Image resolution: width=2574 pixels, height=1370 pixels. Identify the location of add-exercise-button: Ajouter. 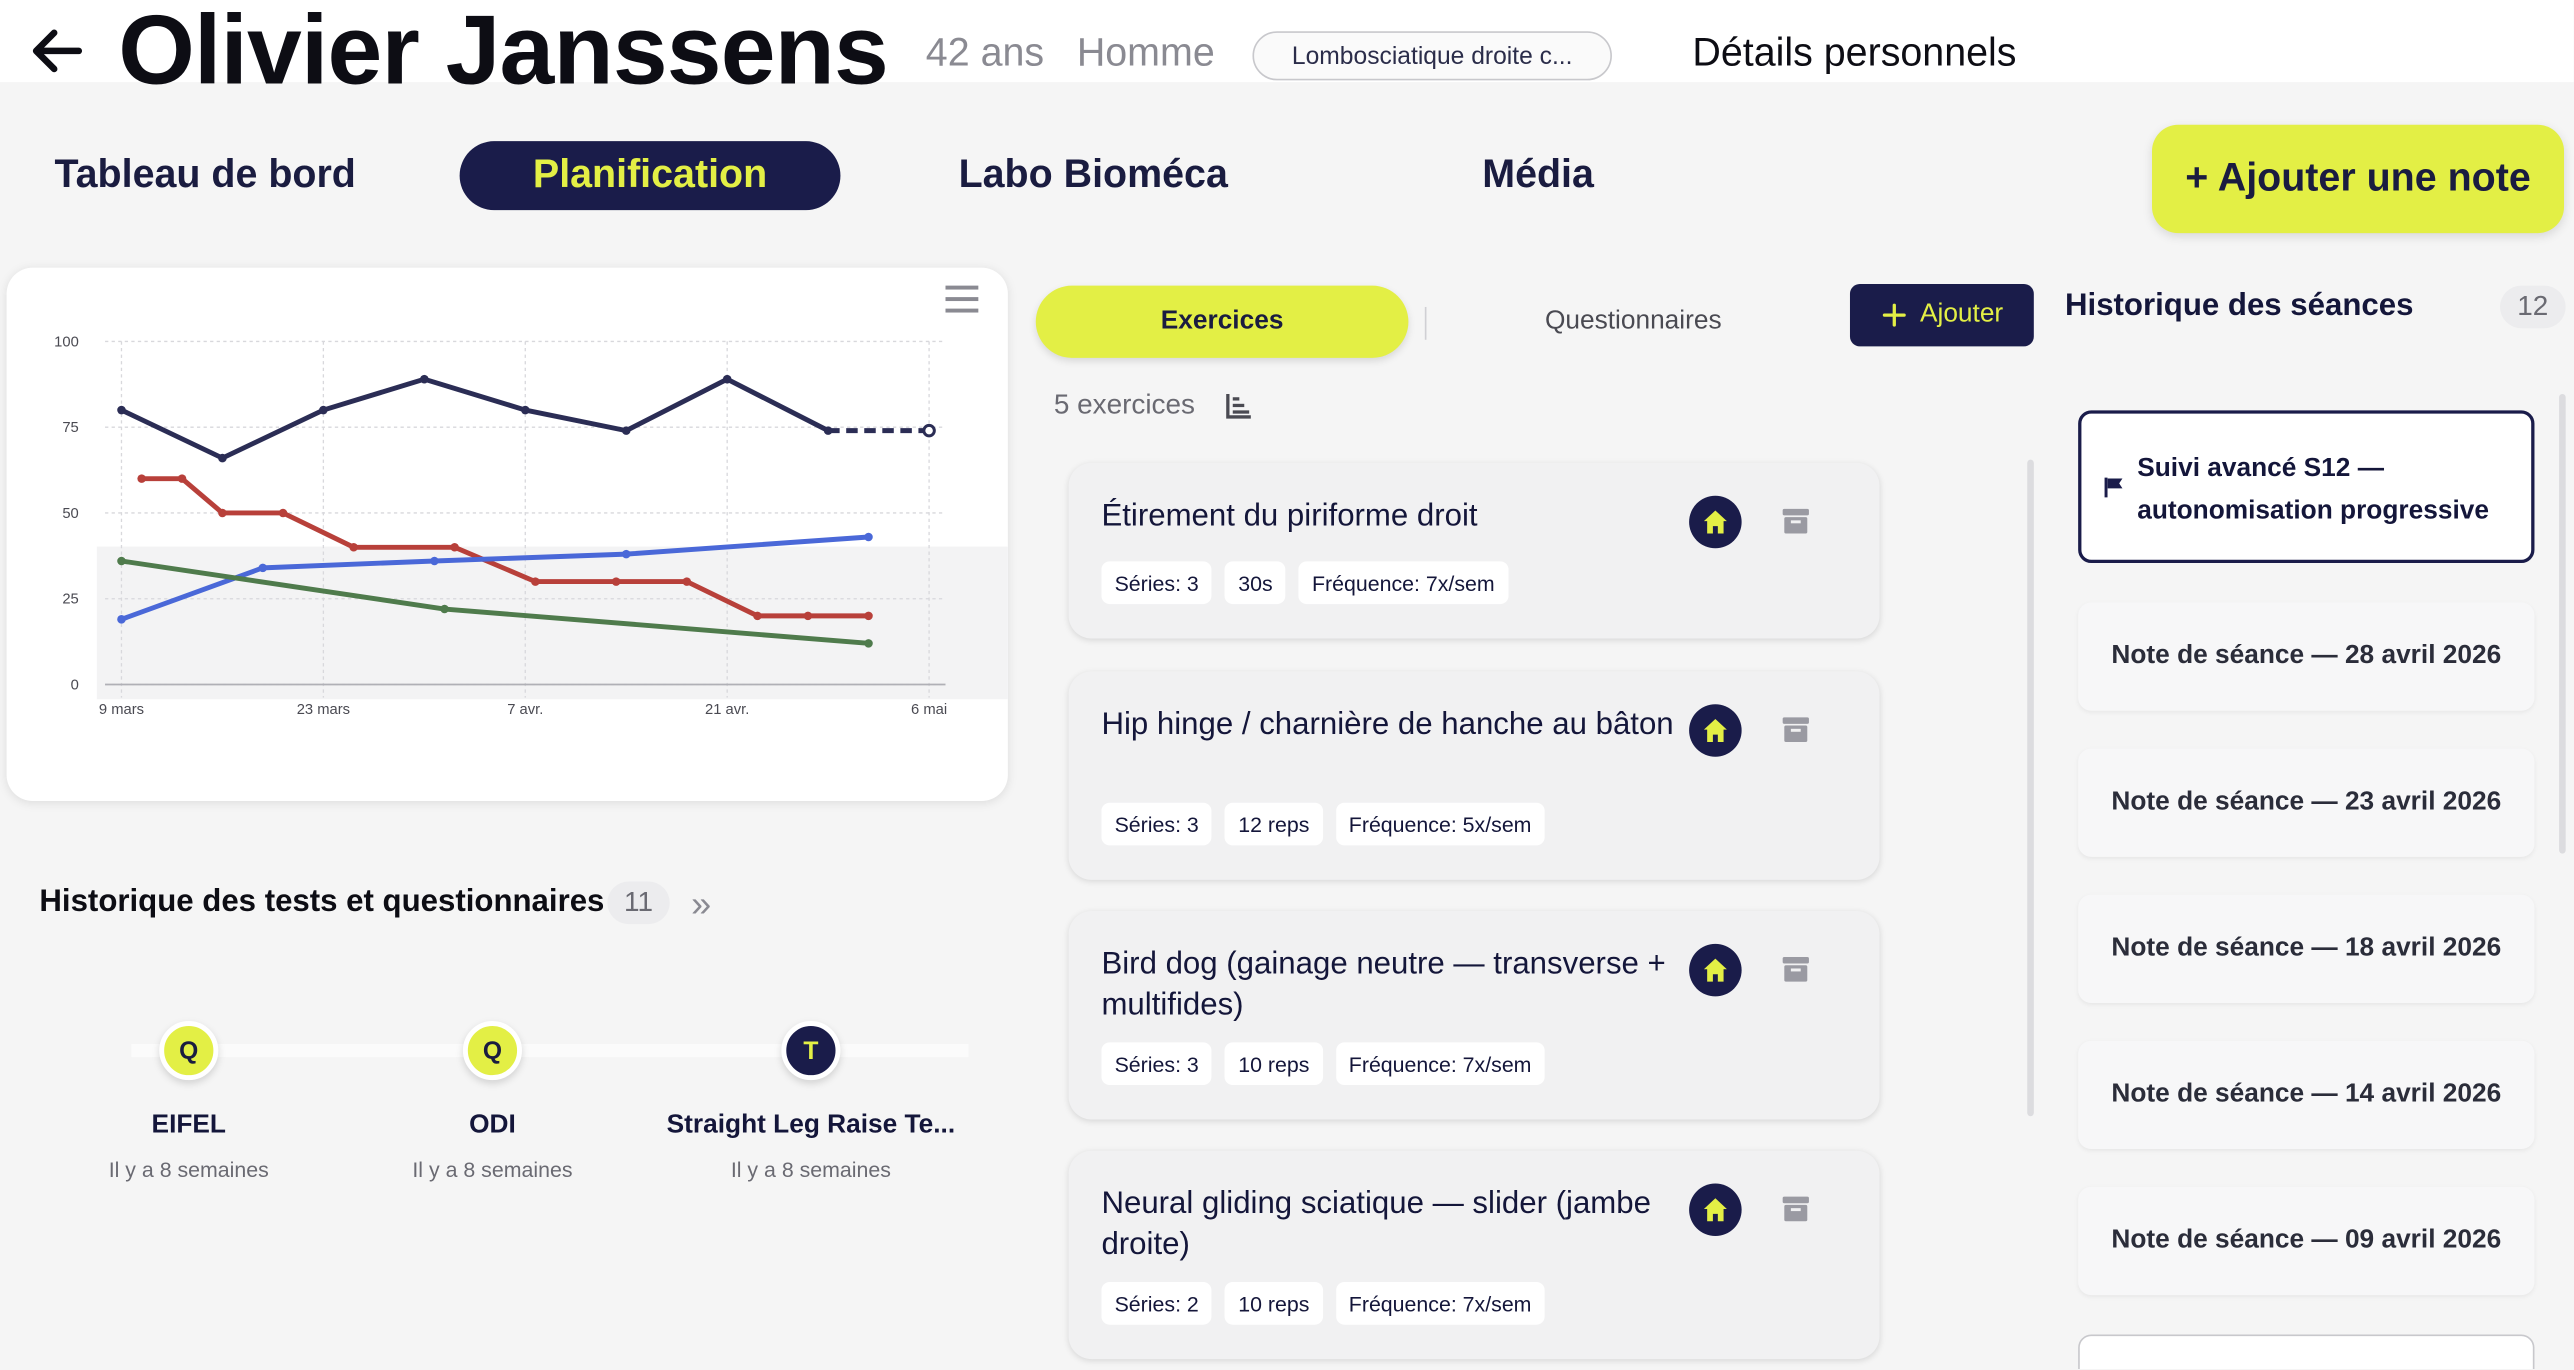
(1941, 315).